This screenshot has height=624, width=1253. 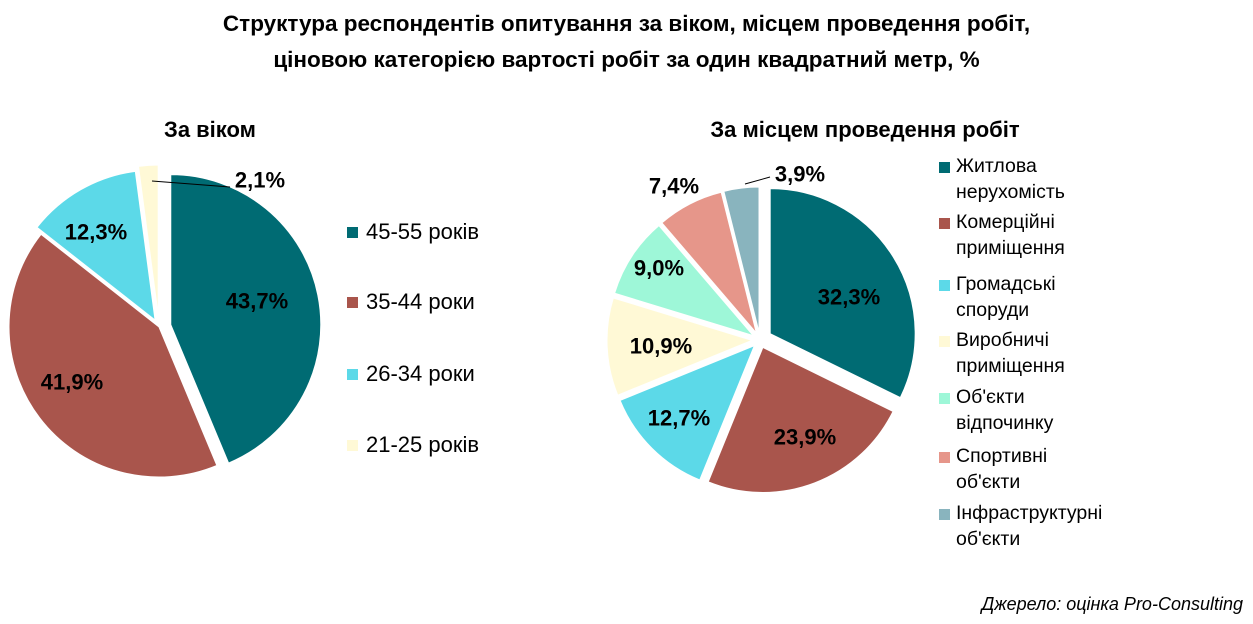 I want to click on legend-label: 26-34 роки, so click(x=420, y=373).